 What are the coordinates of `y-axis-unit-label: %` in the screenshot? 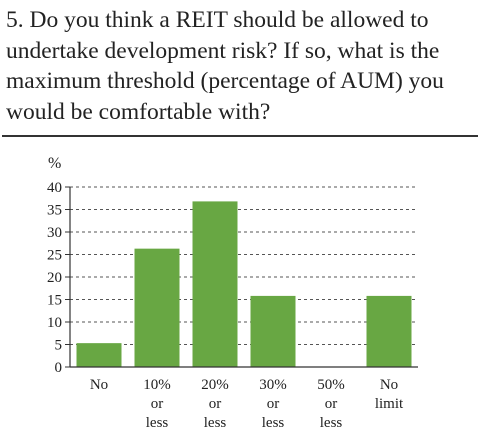 It's located at (54, 163).